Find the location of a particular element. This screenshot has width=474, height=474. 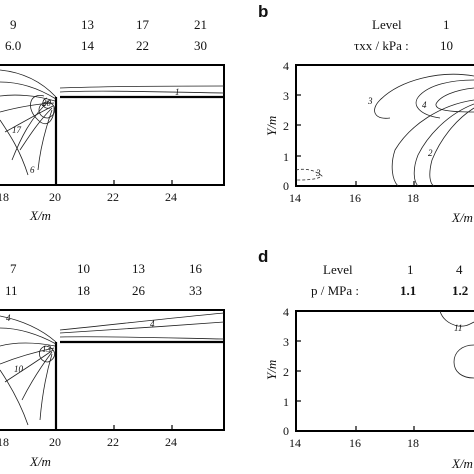

panel-c-contours is located at coordinates (112, 369).